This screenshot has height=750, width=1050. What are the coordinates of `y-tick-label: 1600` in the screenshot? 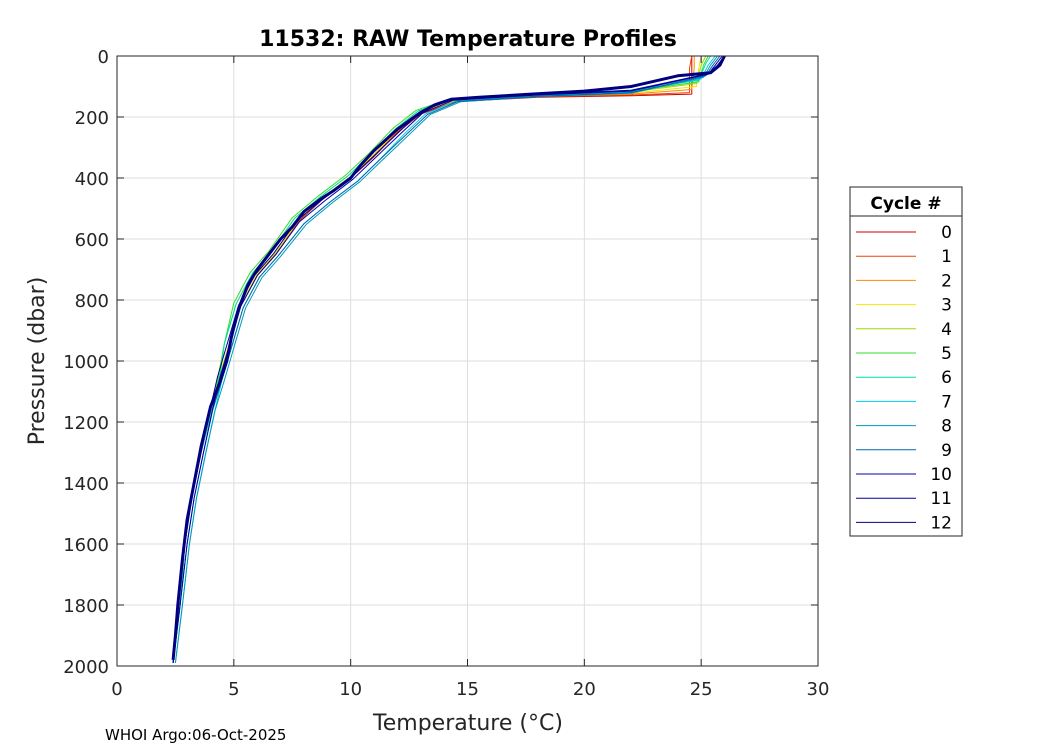 It's located at (86, 545).